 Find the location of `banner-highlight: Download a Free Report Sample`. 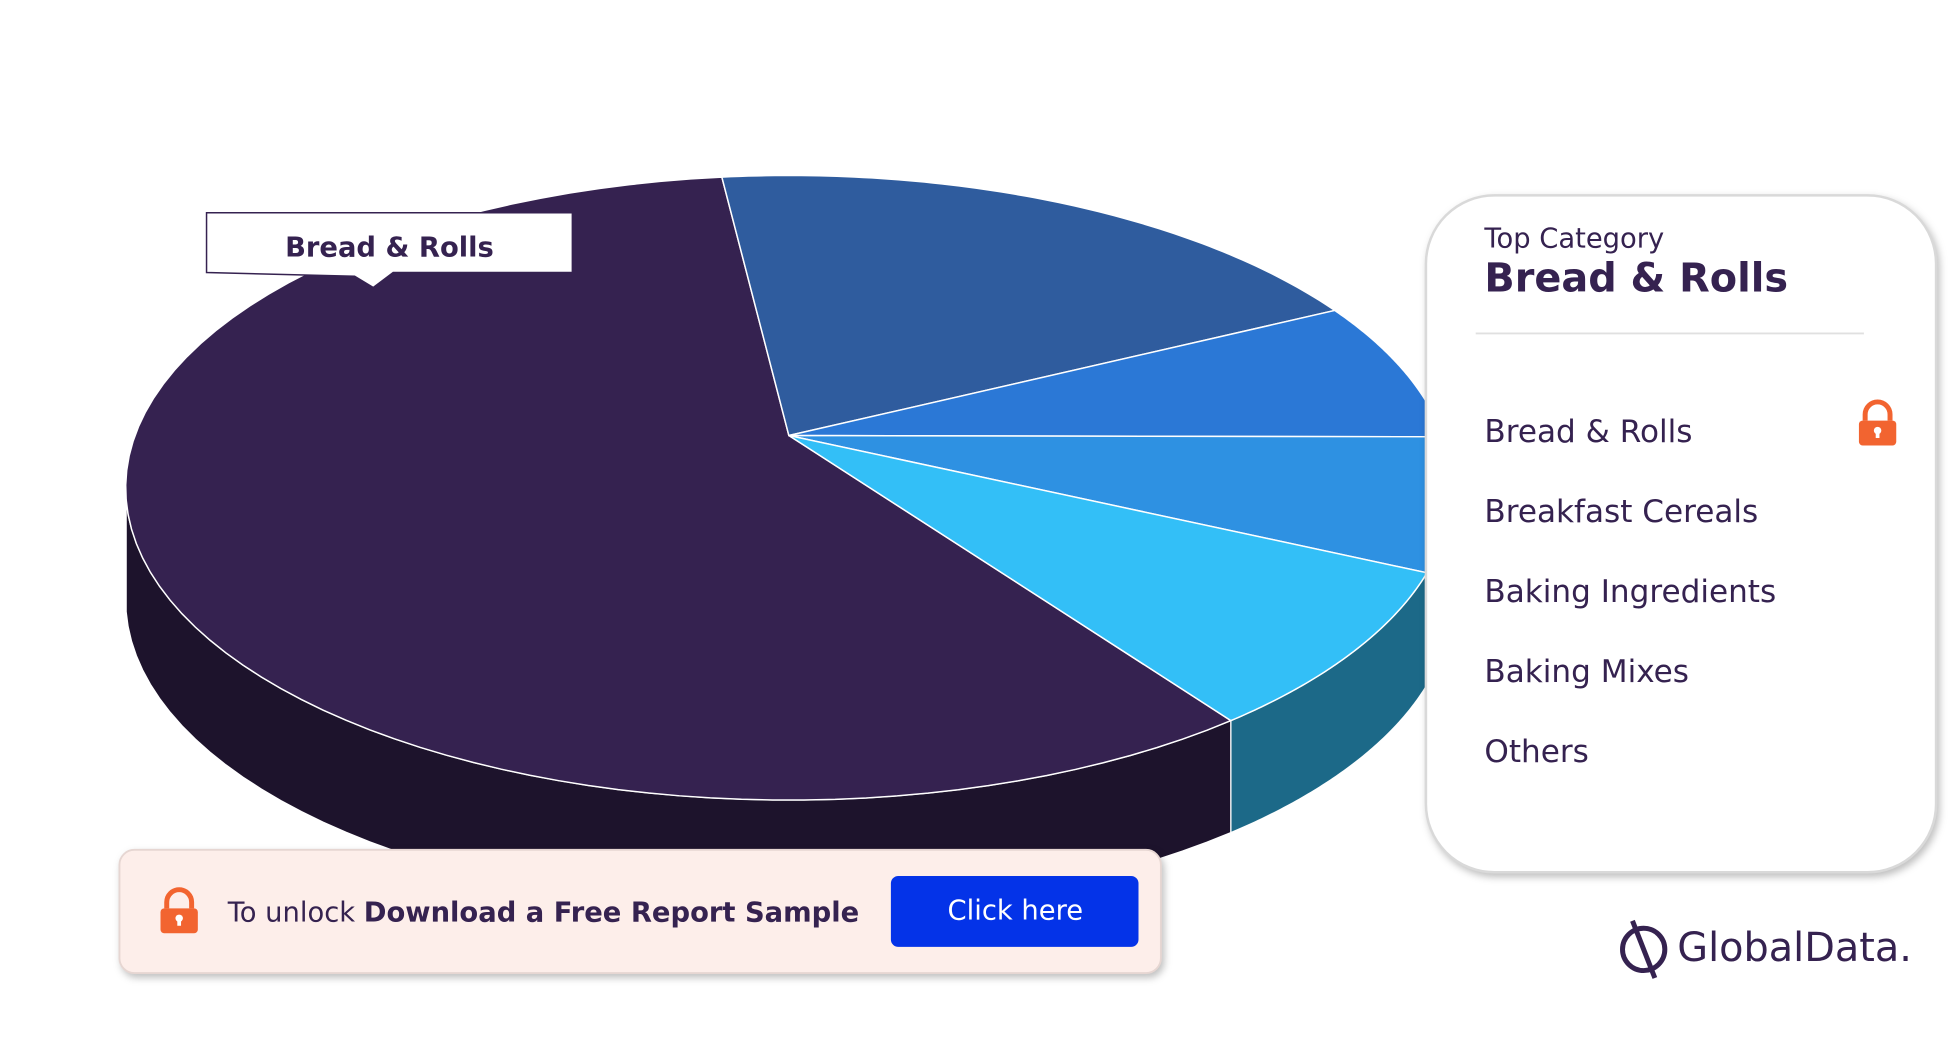

banner-highlight: Download a Free Report Sample is located at coordinates (611, 912).